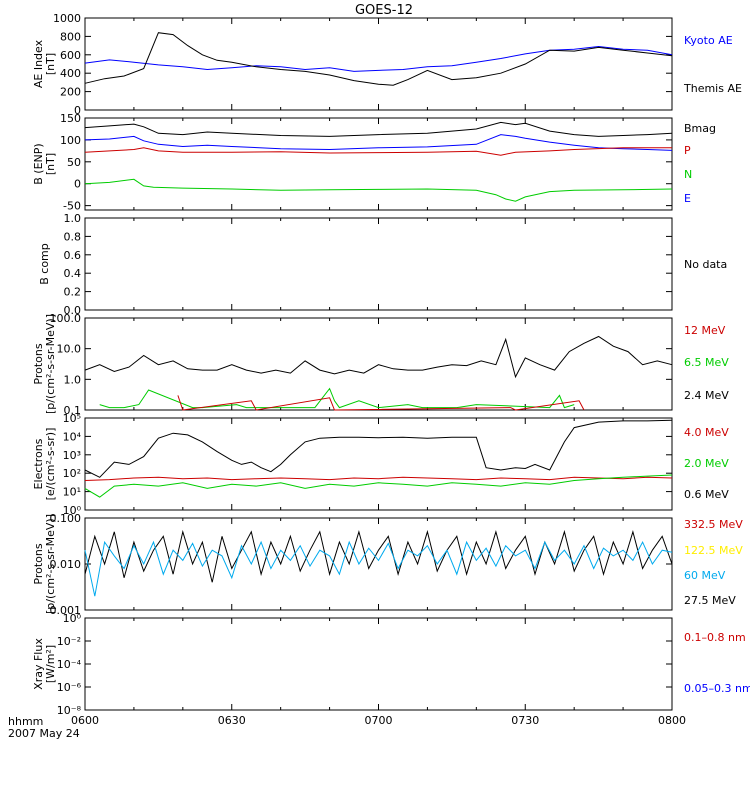  I want to click on y-tick-label: 800, so click(70, 36).